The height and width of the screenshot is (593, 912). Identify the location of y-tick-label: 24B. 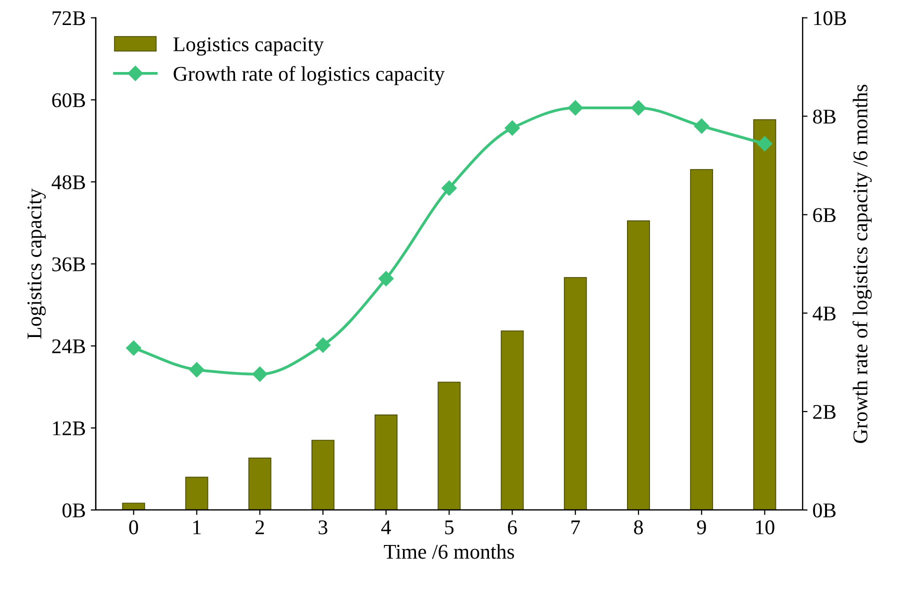
(69, 346).